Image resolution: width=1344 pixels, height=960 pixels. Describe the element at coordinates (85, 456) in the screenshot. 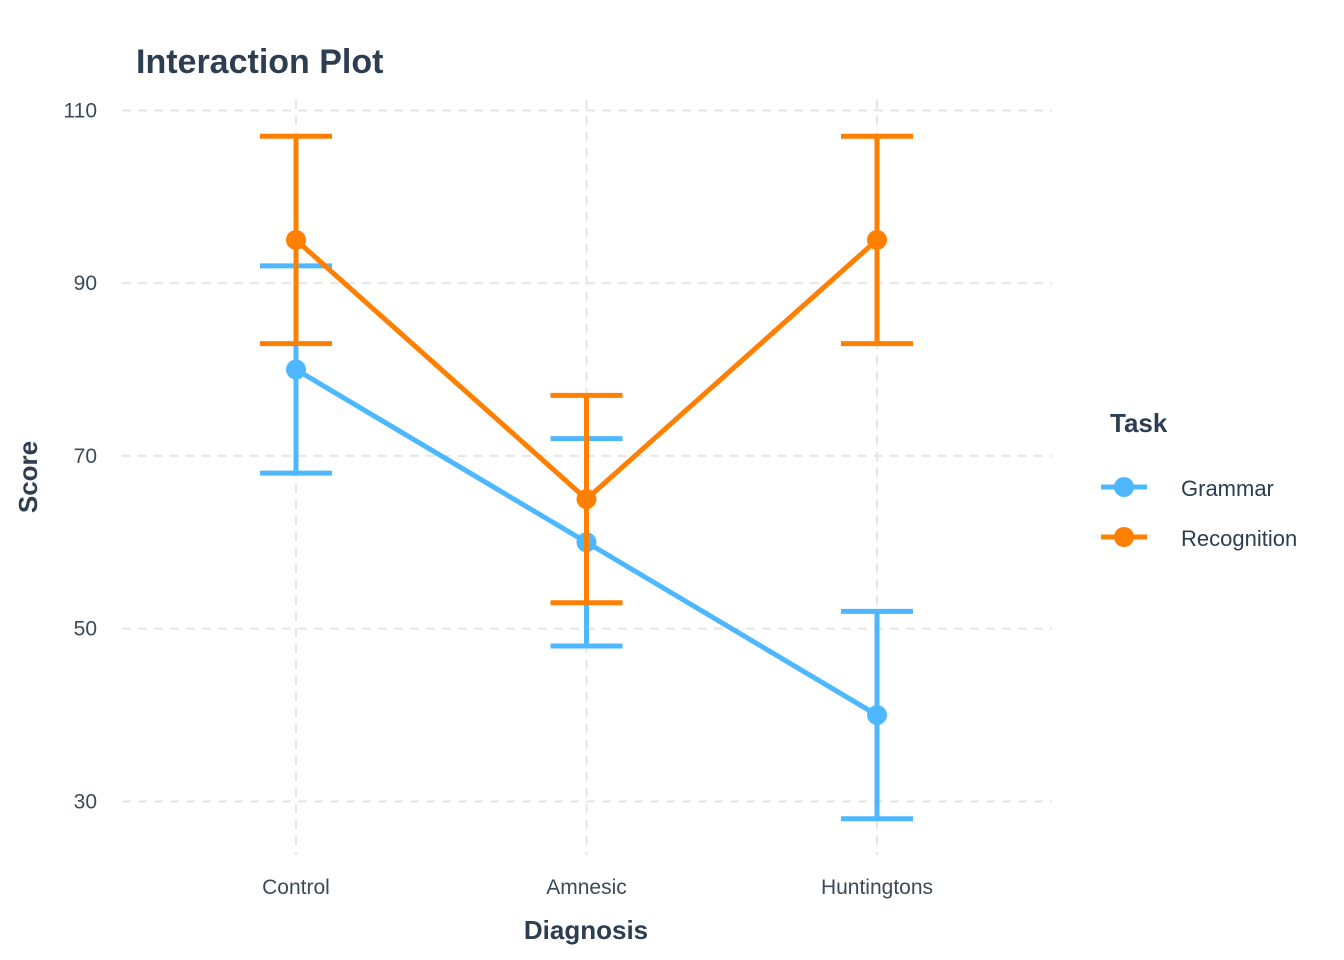

I see `y-tick-label: 70` at that location.